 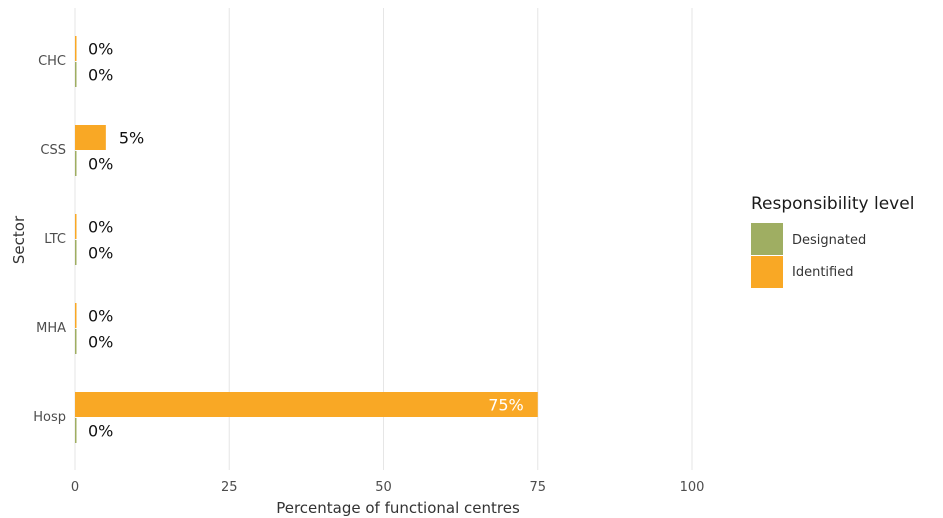 I want to click on y-axis-ticks: CHC CSS LTC MHA Hosp, so click(x=49, y=239).